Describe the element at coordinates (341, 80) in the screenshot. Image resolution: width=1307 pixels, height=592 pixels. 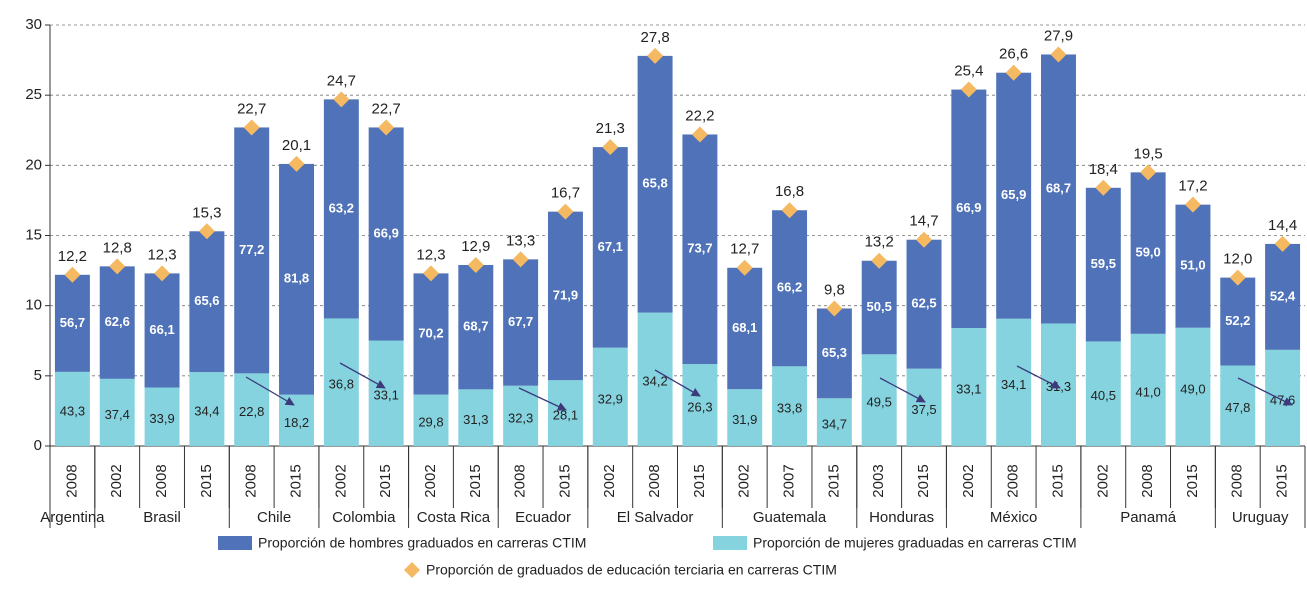
I see `data-label: 24,7` at that location.